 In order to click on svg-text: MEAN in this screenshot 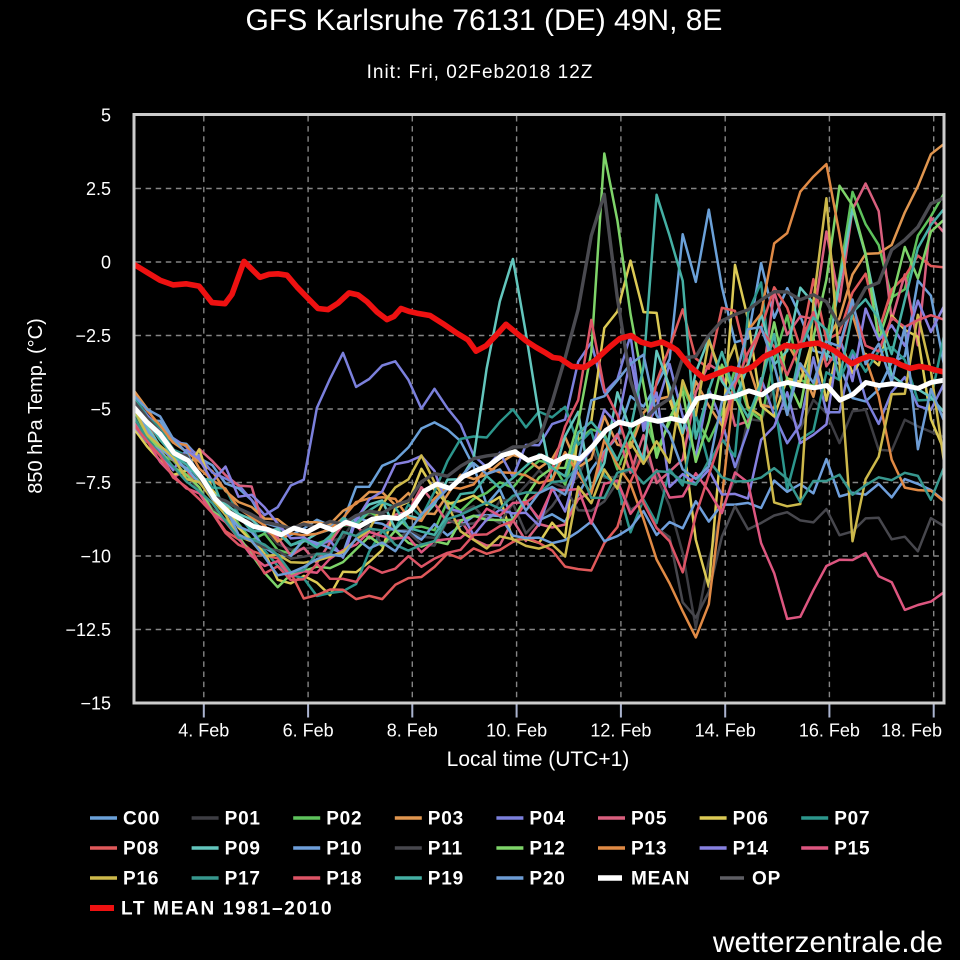, I will do `click(660, 879)`.